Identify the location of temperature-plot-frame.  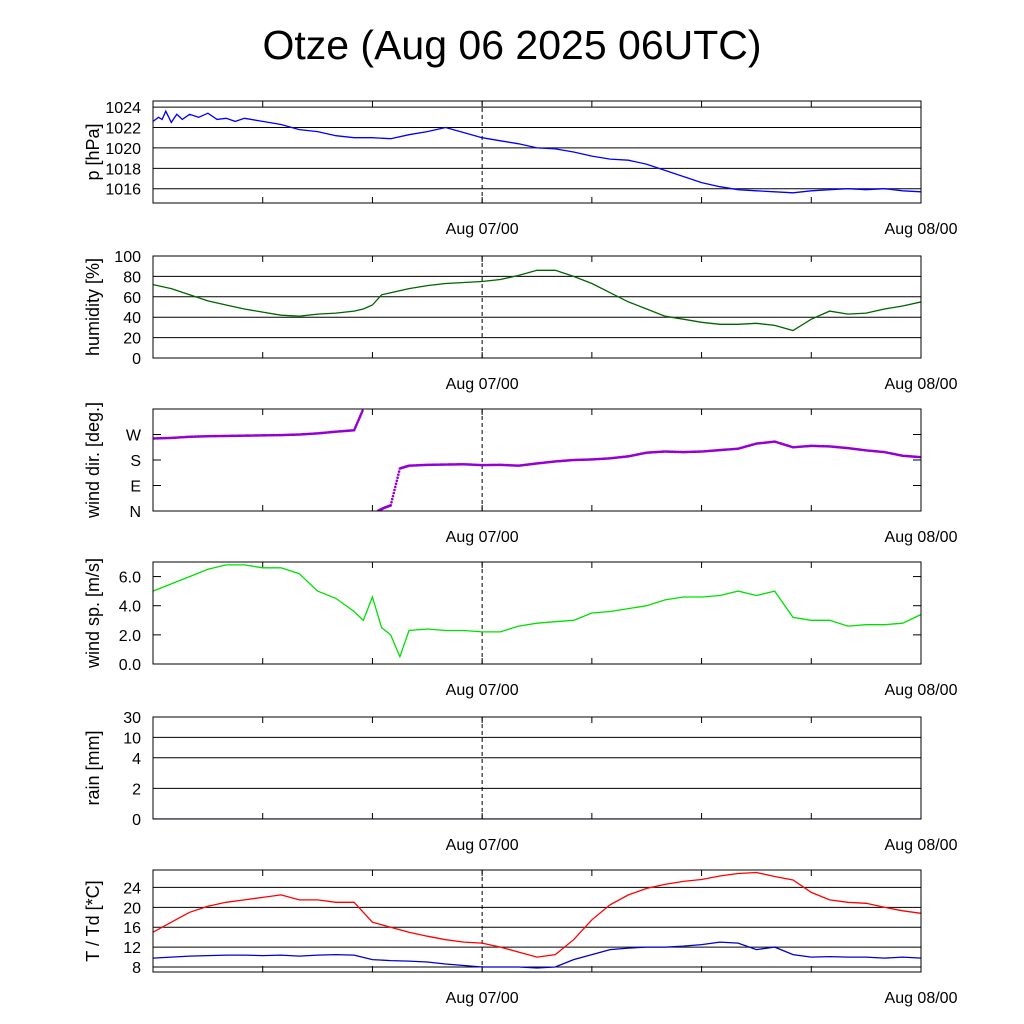
(537, 921).